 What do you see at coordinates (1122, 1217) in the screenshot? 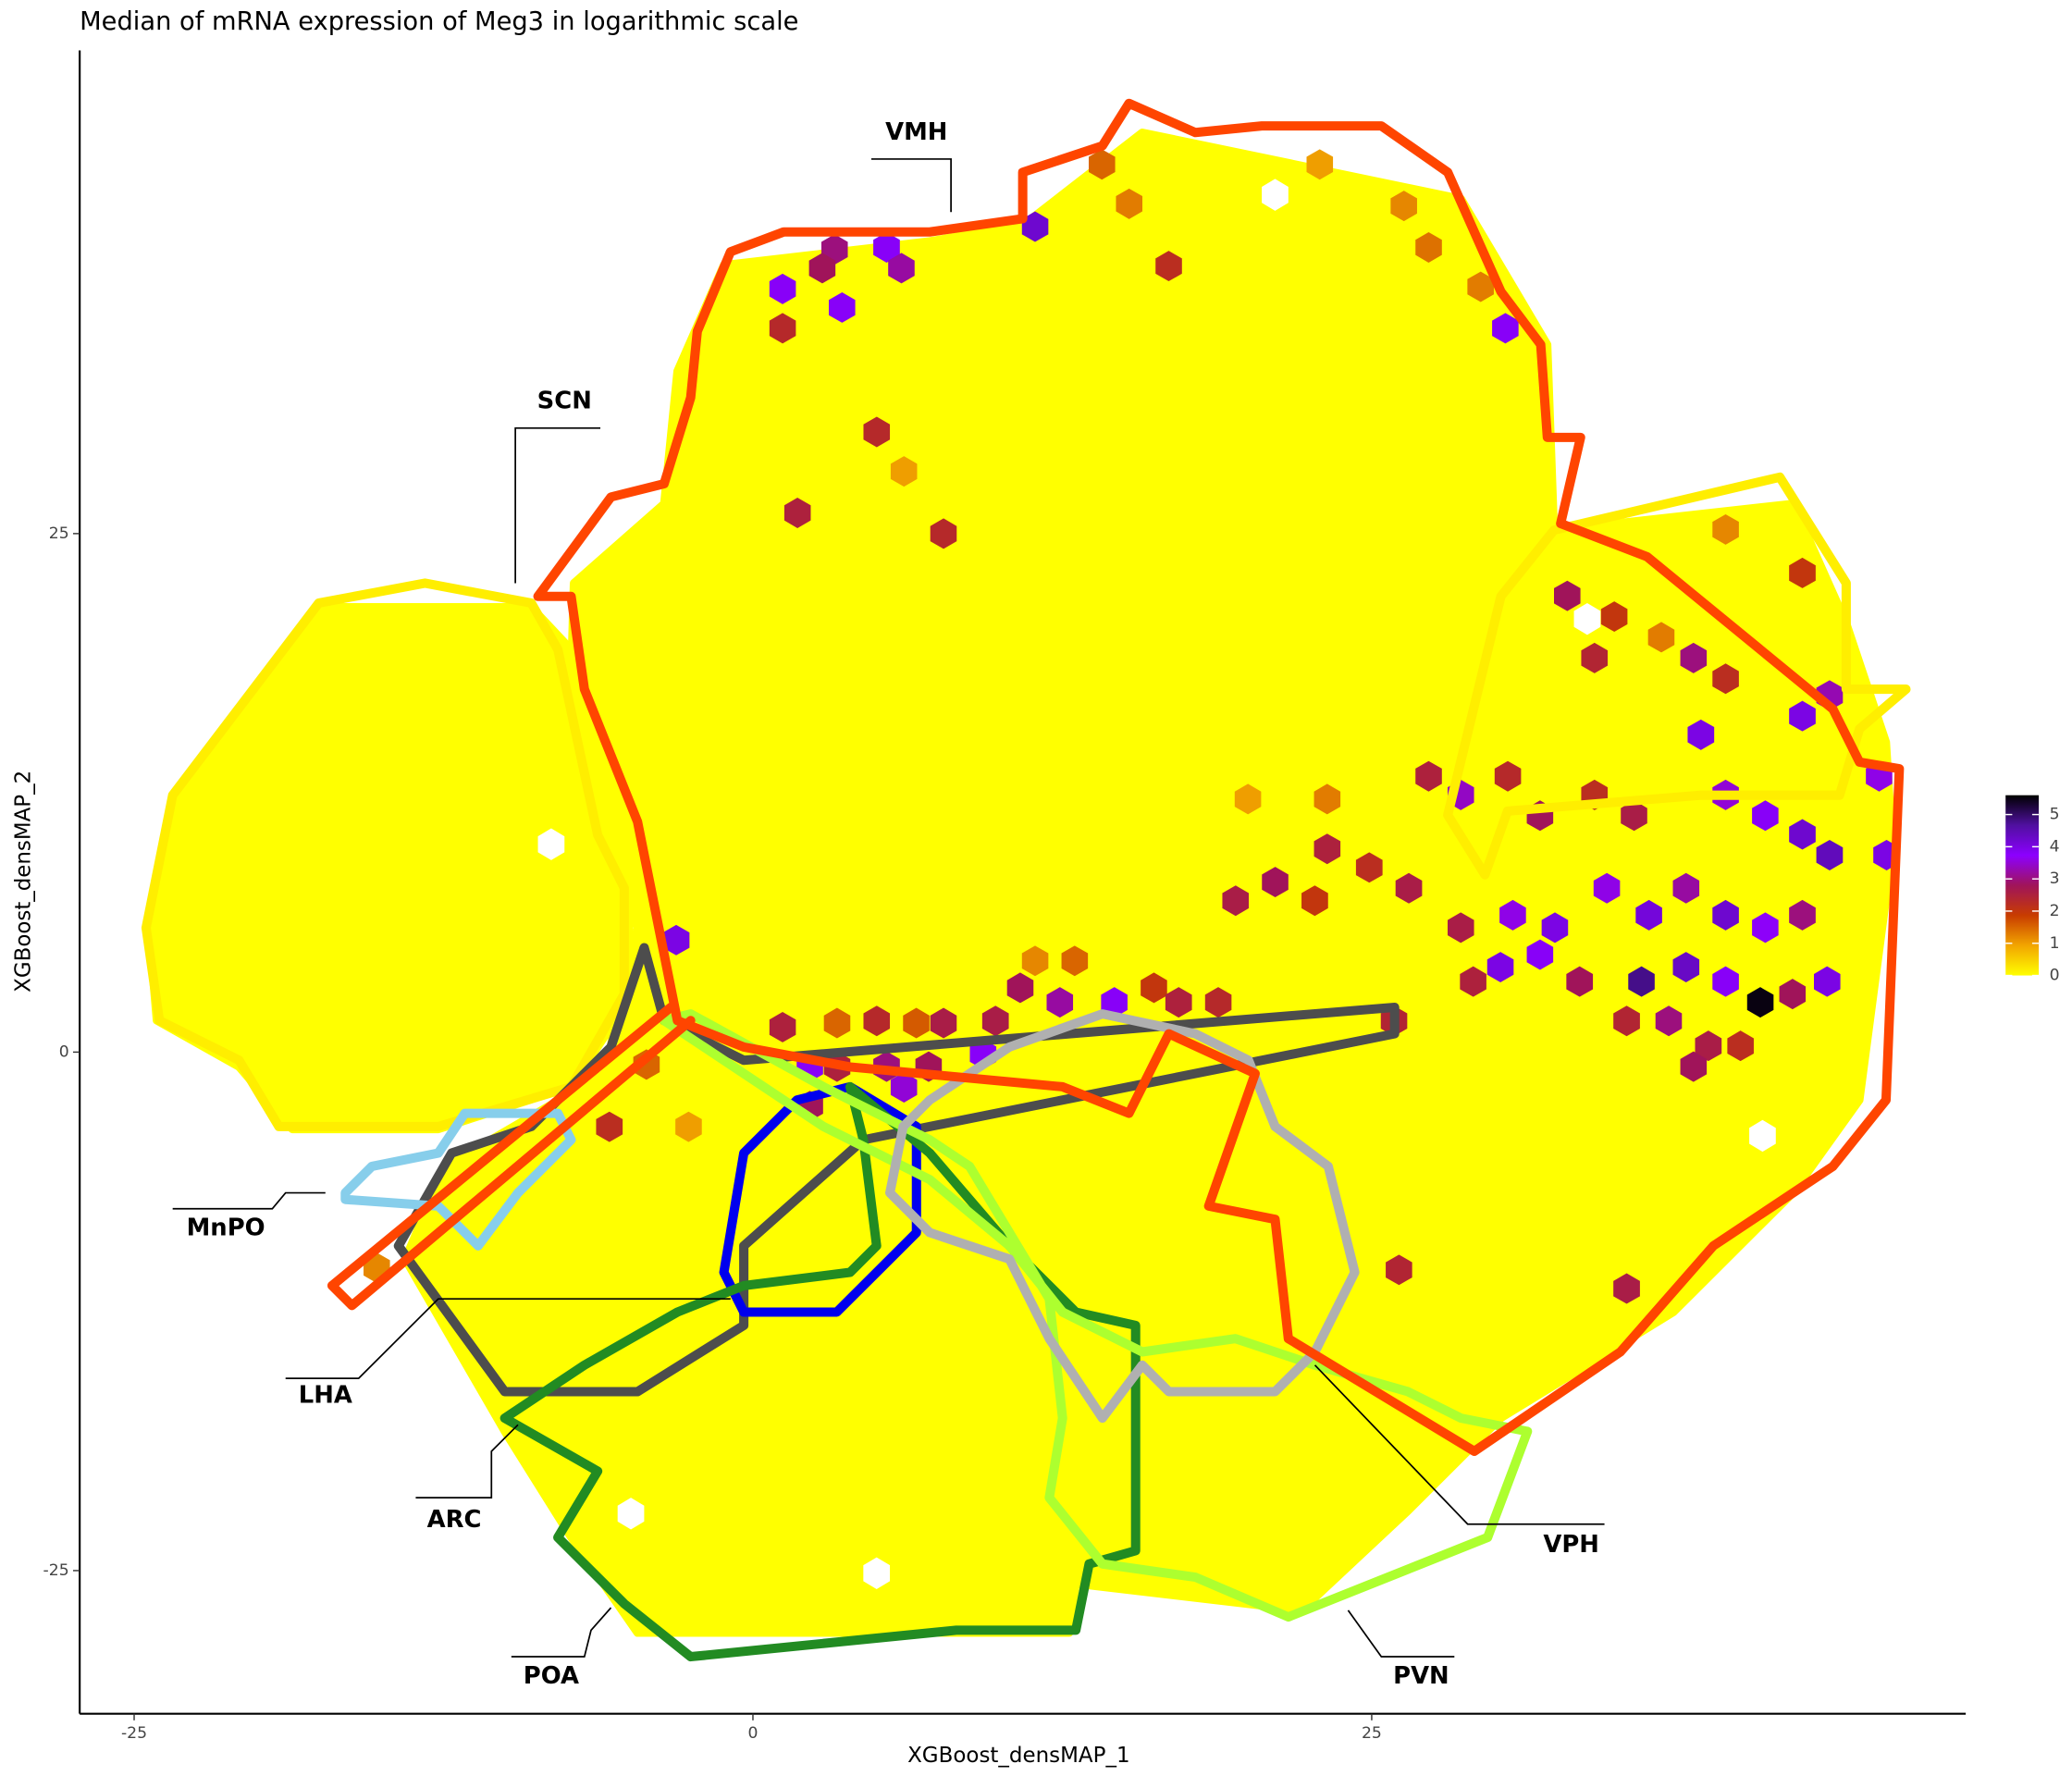
I see `vph-outline` at bounding box center [1122, 1217].